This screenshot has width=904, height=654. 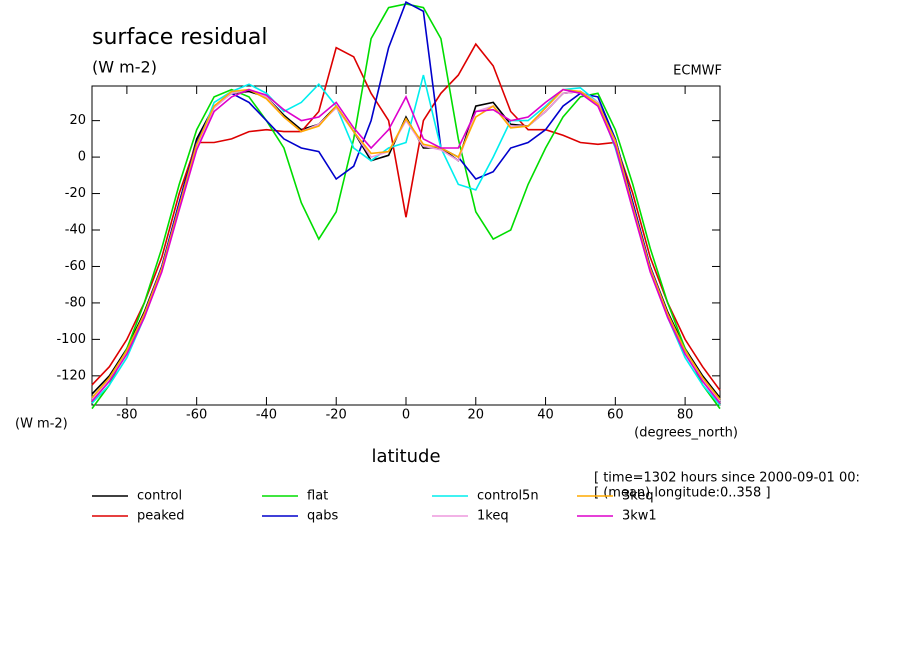 What do you see at coordinates (697, 71) in the screenshot?
I see `source: ECMWF` at bounding box center [697, 71].